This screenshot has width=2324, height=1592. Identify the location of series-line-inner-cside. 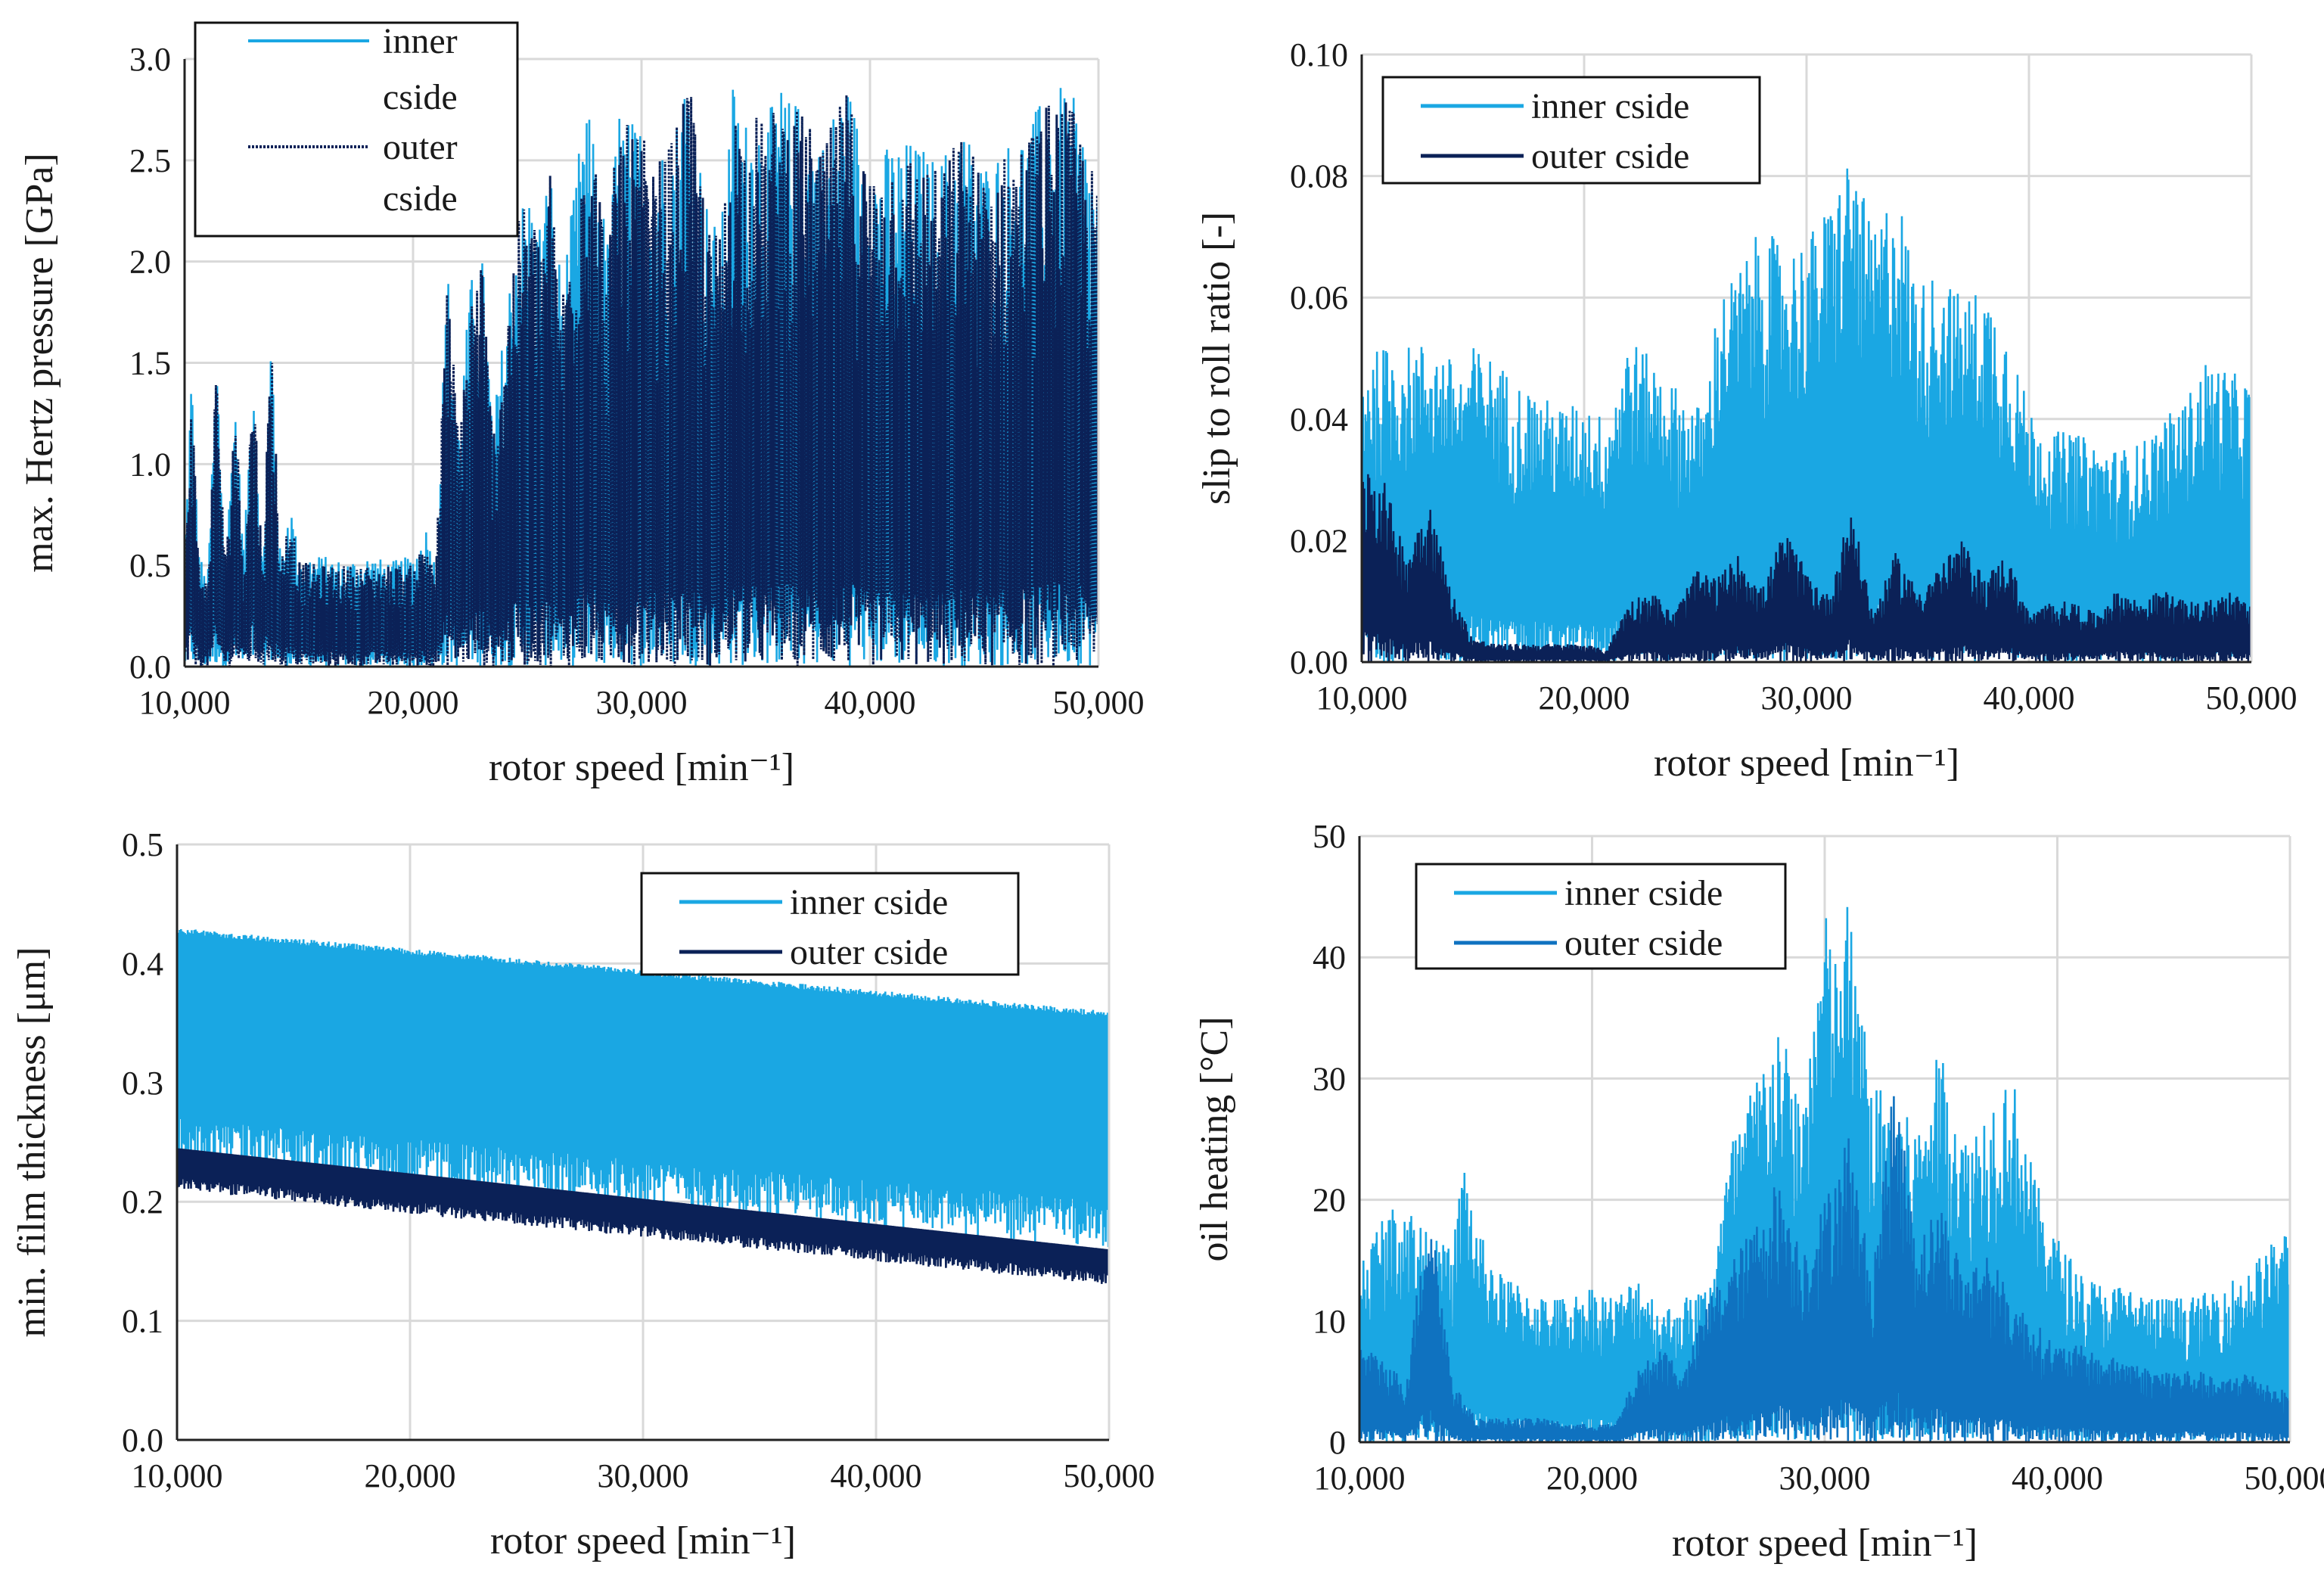
(1806, 415).